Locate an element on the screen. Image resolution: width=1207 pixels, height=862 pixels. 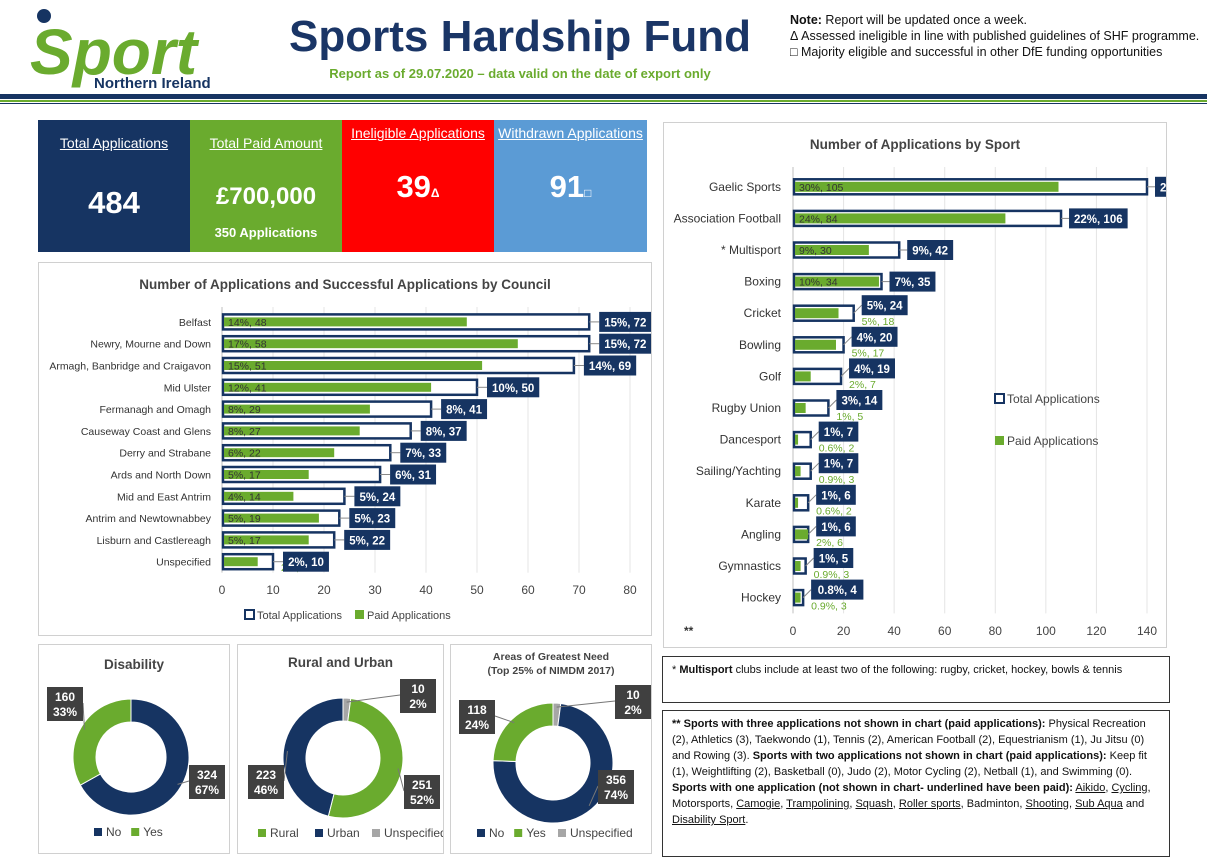
one-application-sport: Trampolining is located at coordinates (818, 804).